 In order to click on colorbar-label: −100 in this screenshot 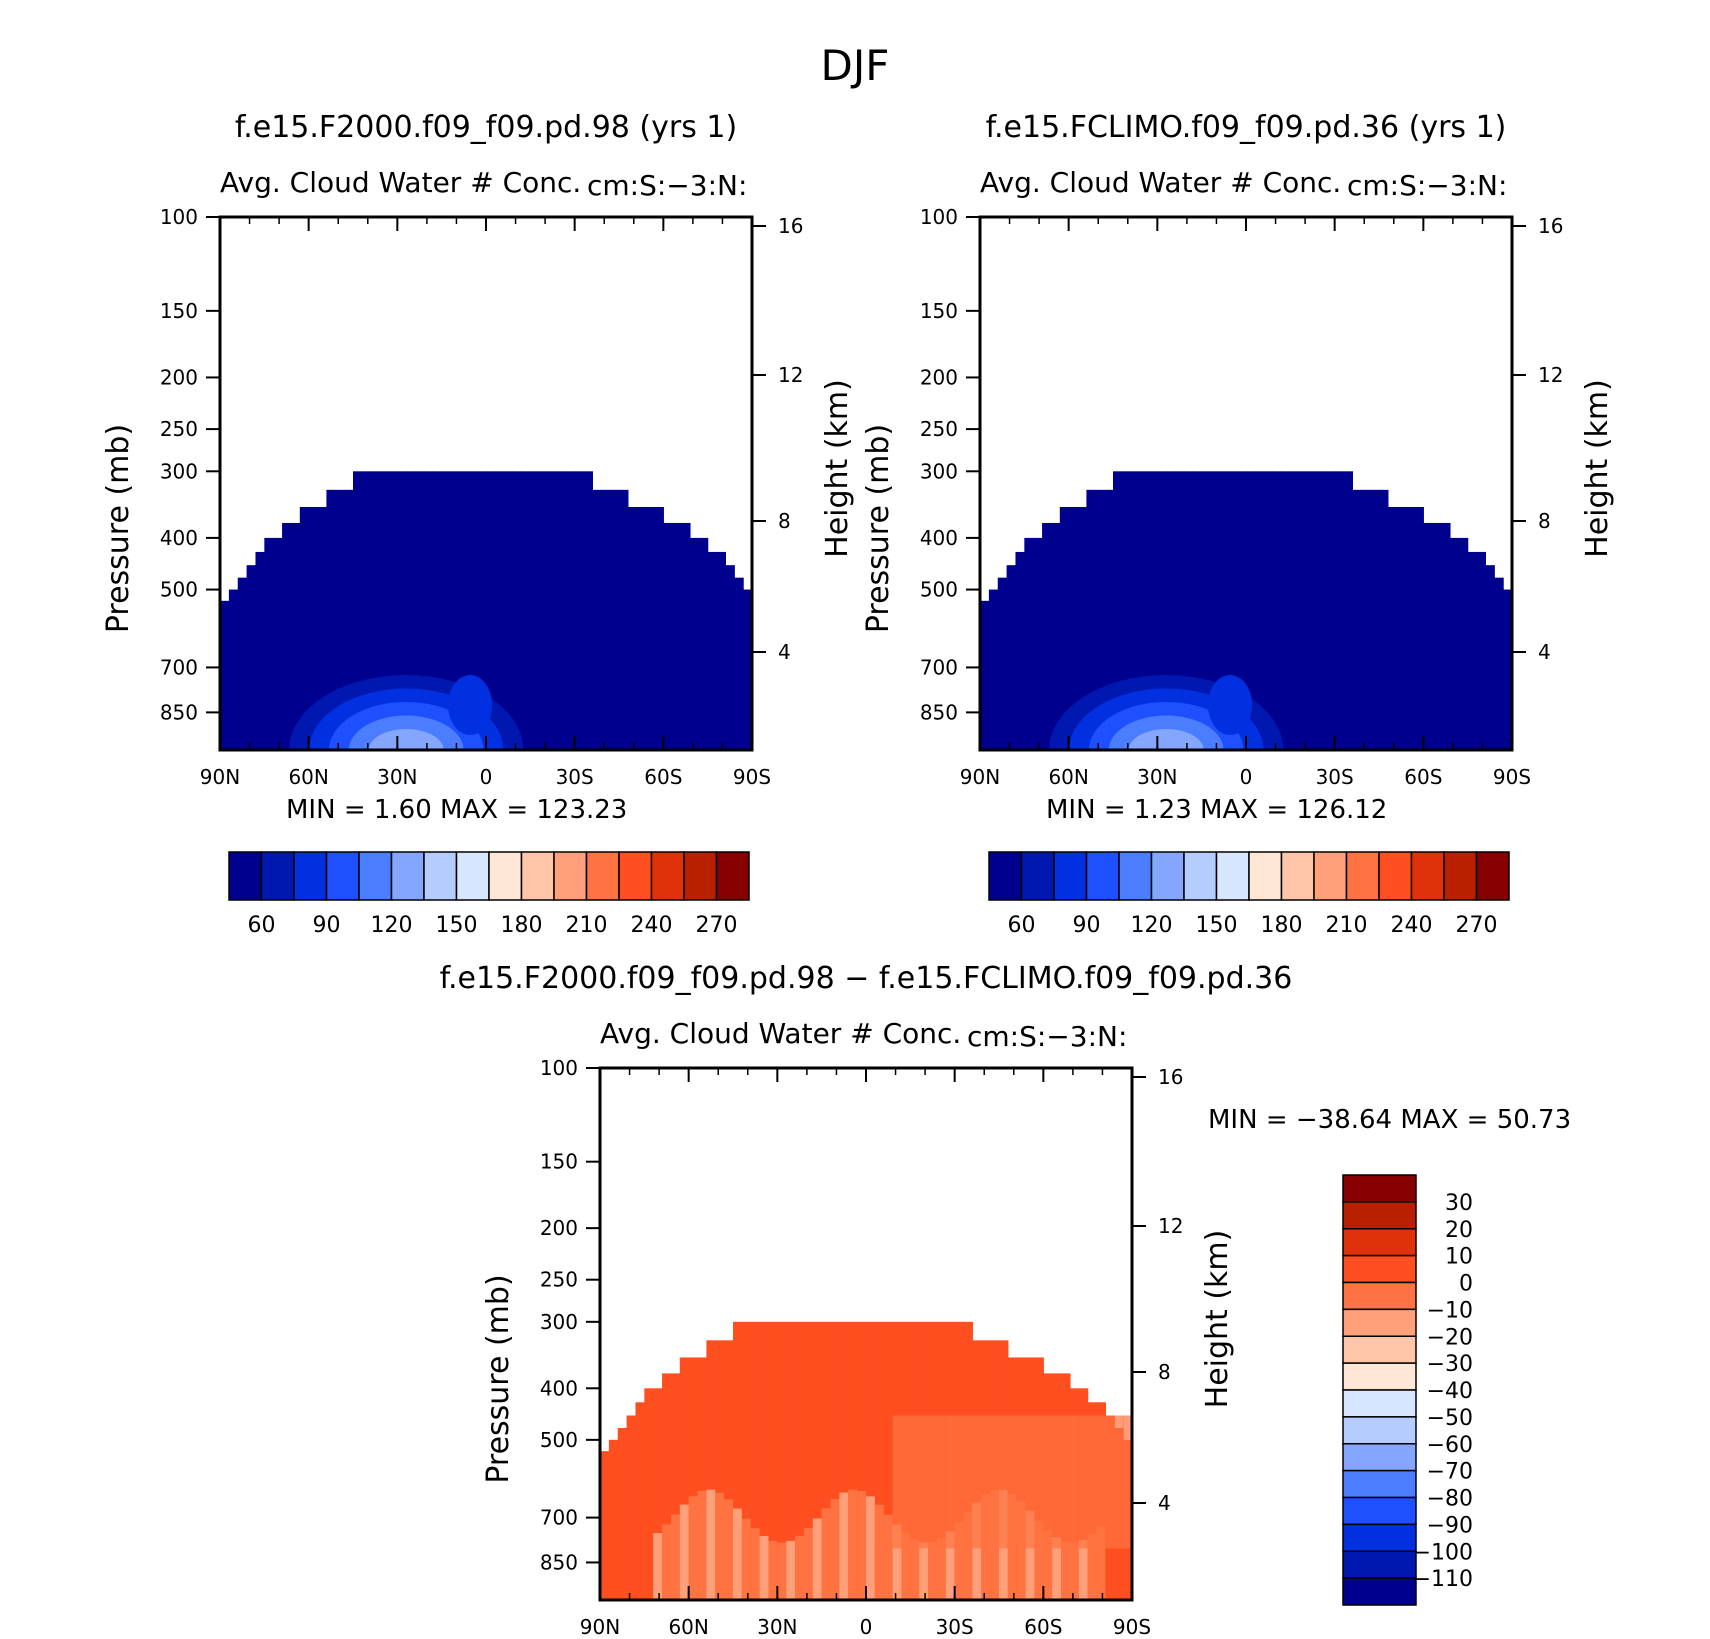, I will do `click(1443, 1552)`.